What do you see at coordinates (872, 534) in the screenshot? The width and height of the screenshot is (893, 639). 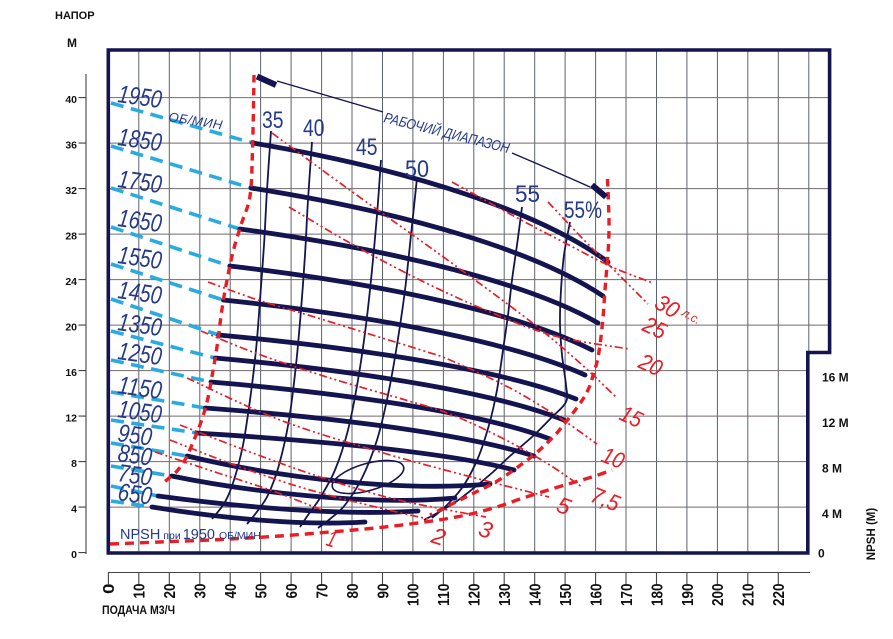 I see `svg-text: NPSH (М)` at bounding box center [872, 534].